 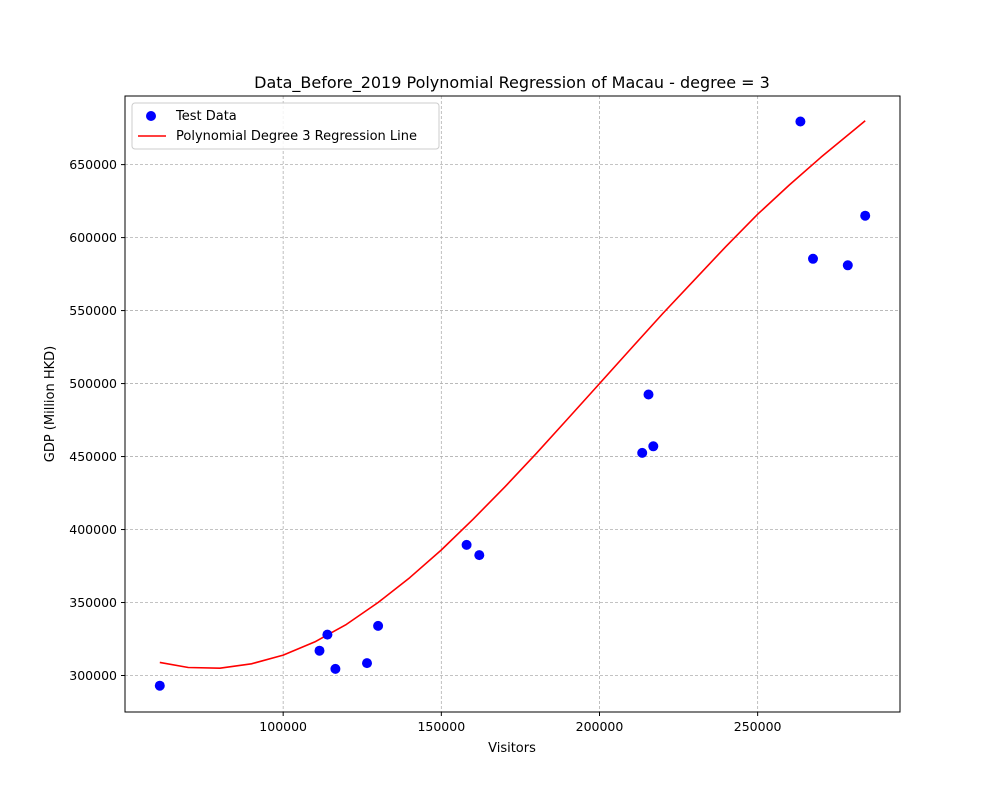 I want to click on y-tick-label: 650000, so click(x=93, y=164).